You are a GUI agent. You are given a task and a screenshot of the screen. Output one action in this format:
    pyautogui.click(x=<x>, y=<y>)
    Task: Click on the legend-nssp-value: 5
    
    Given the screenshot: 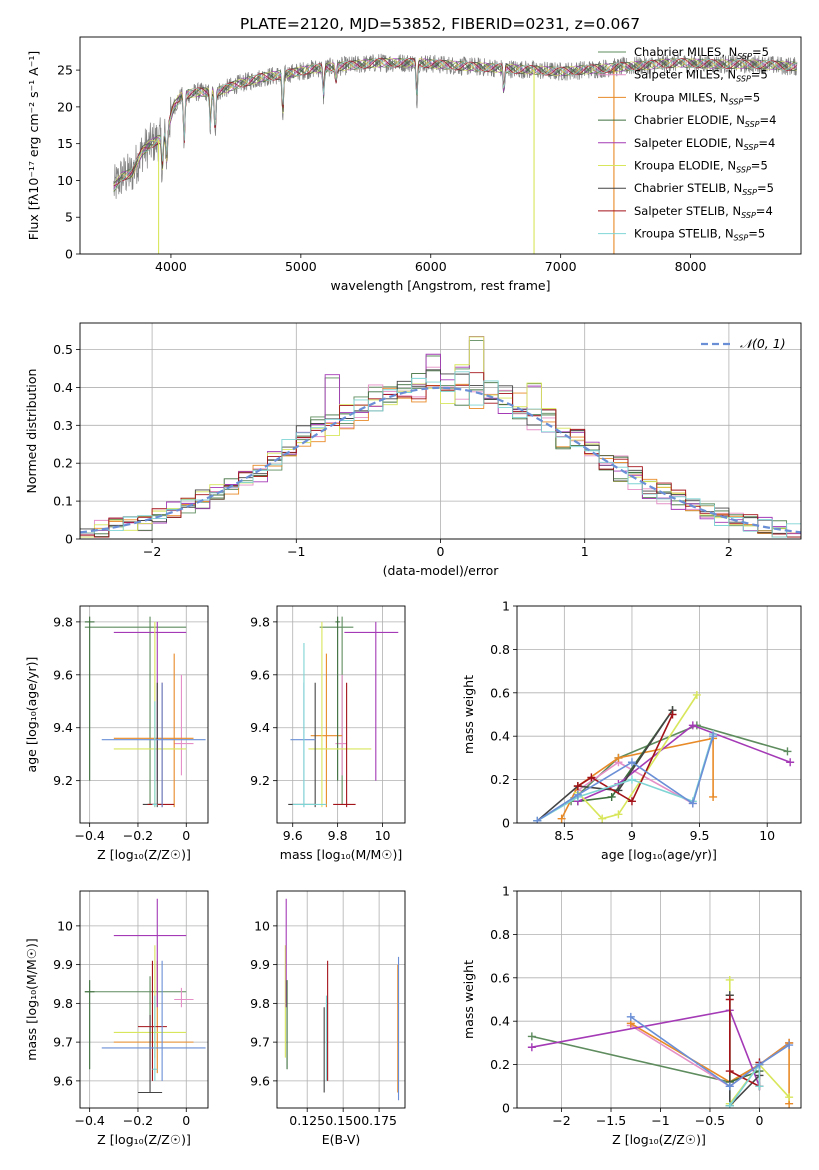 What is the action you would take?
    pyautogui.click(x=761, y=234)
    